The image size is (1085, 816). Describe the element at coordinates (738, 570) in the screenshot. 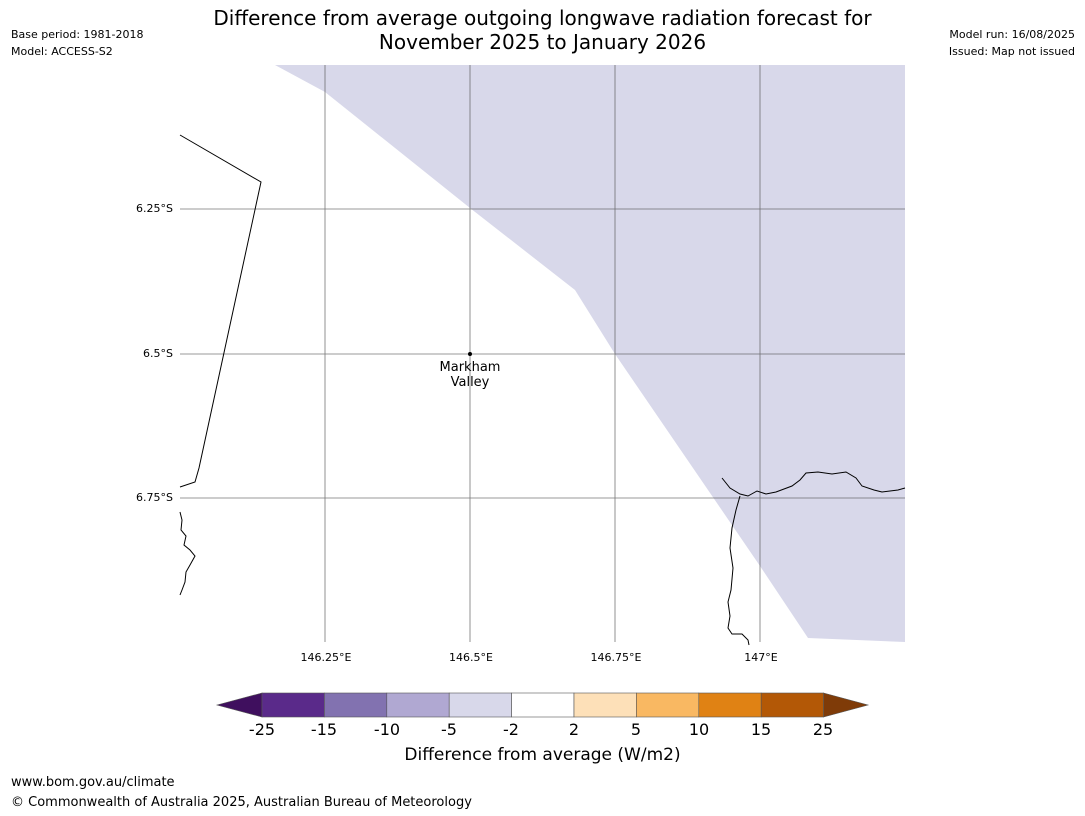

I see `coast-river` at that location.